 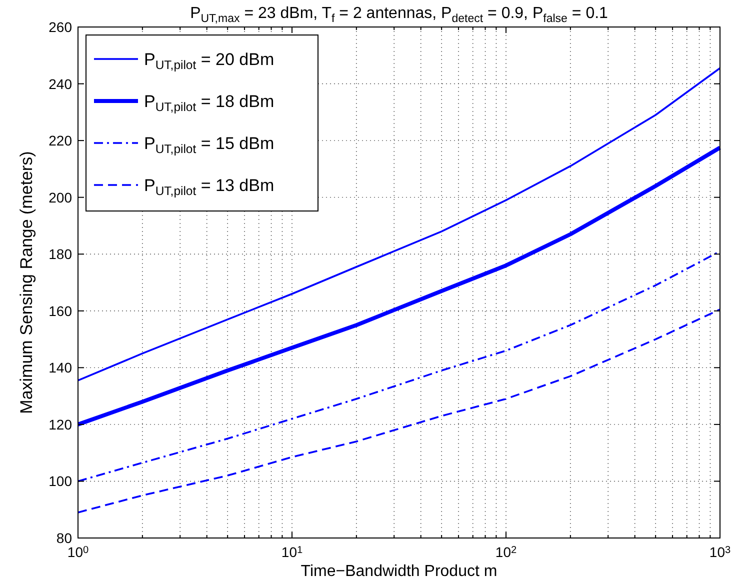 I want to click on y-tick-label: 160, so click(x=60, y=310).